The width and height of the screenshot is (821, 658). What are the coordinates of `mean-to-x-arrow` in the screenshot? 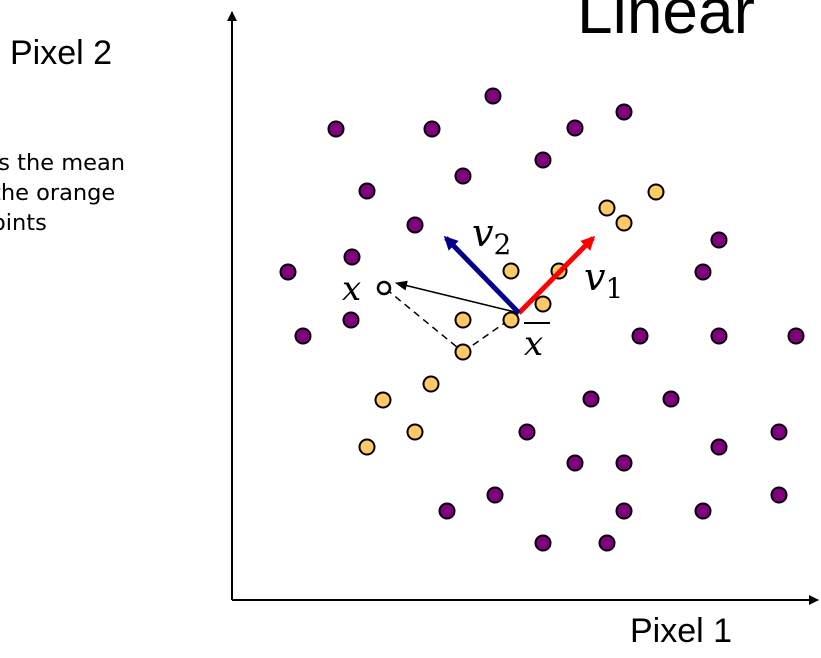 It's located at (457, 297).